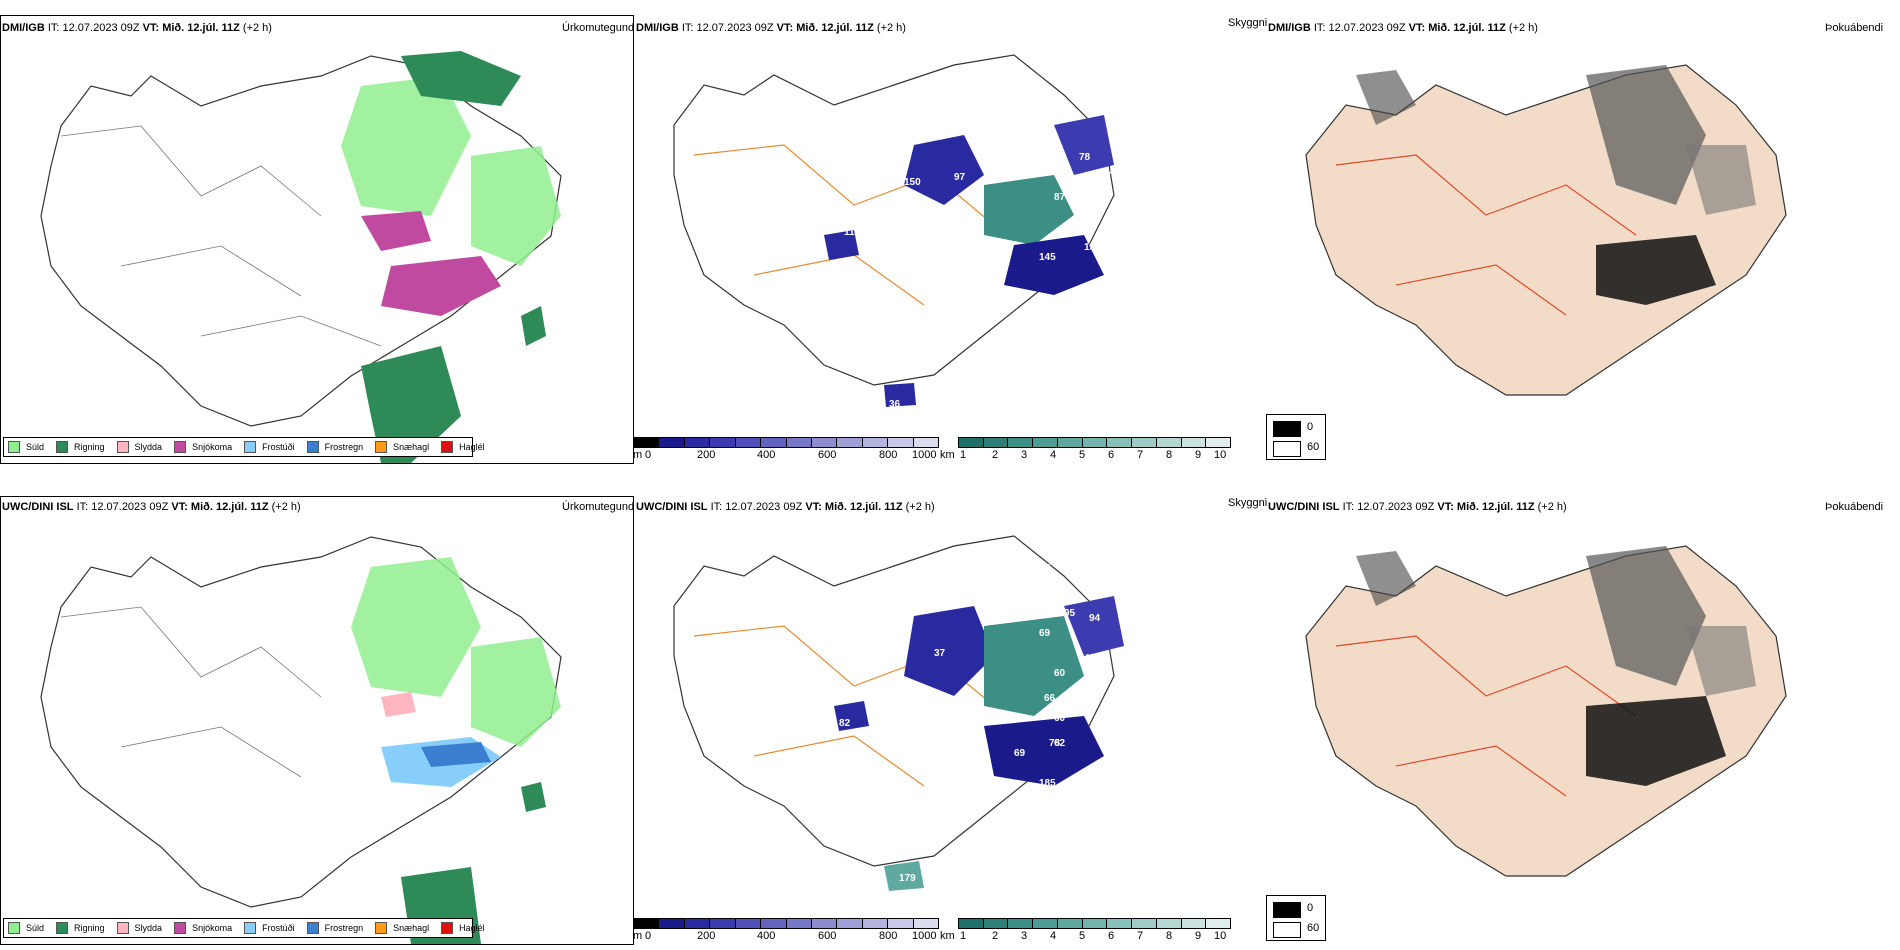 This screenshot has height=950, width=1900. What do you see at coordinates (1111, 936) in the screenshot?
I see `vis-tick: 6` at bounding box center [1111, 936].